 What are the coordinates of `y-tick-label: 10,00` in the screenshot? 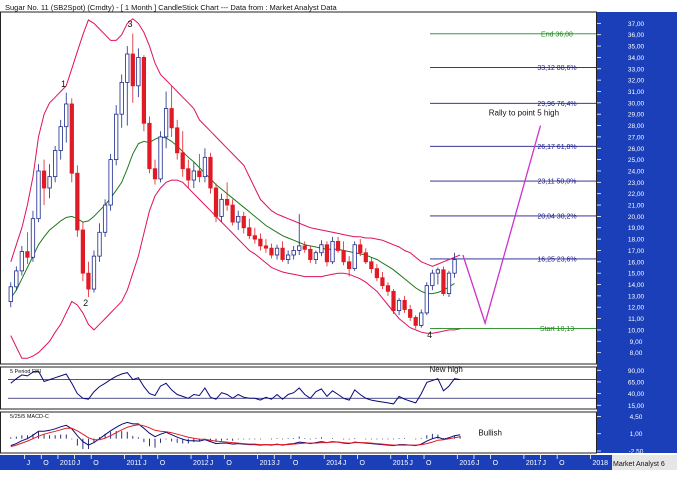 It's located at (636, 330).